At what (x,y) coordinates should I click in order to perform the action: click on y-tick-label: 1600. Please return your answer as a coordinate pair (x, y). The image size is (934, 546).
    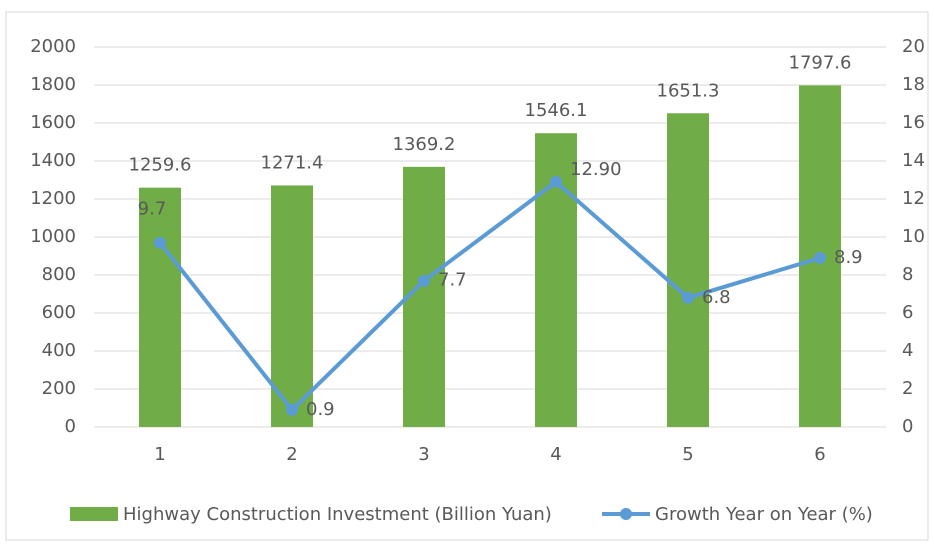
    Looking at the image, I should click on (53, 122).